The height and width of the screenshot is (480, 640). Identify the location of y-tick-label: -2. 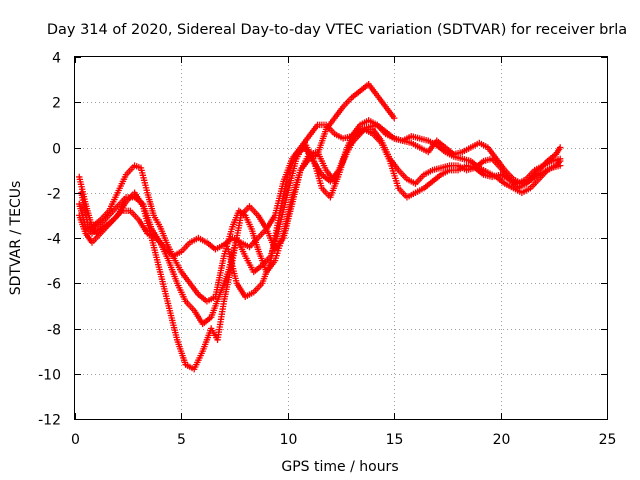
(54, 195).